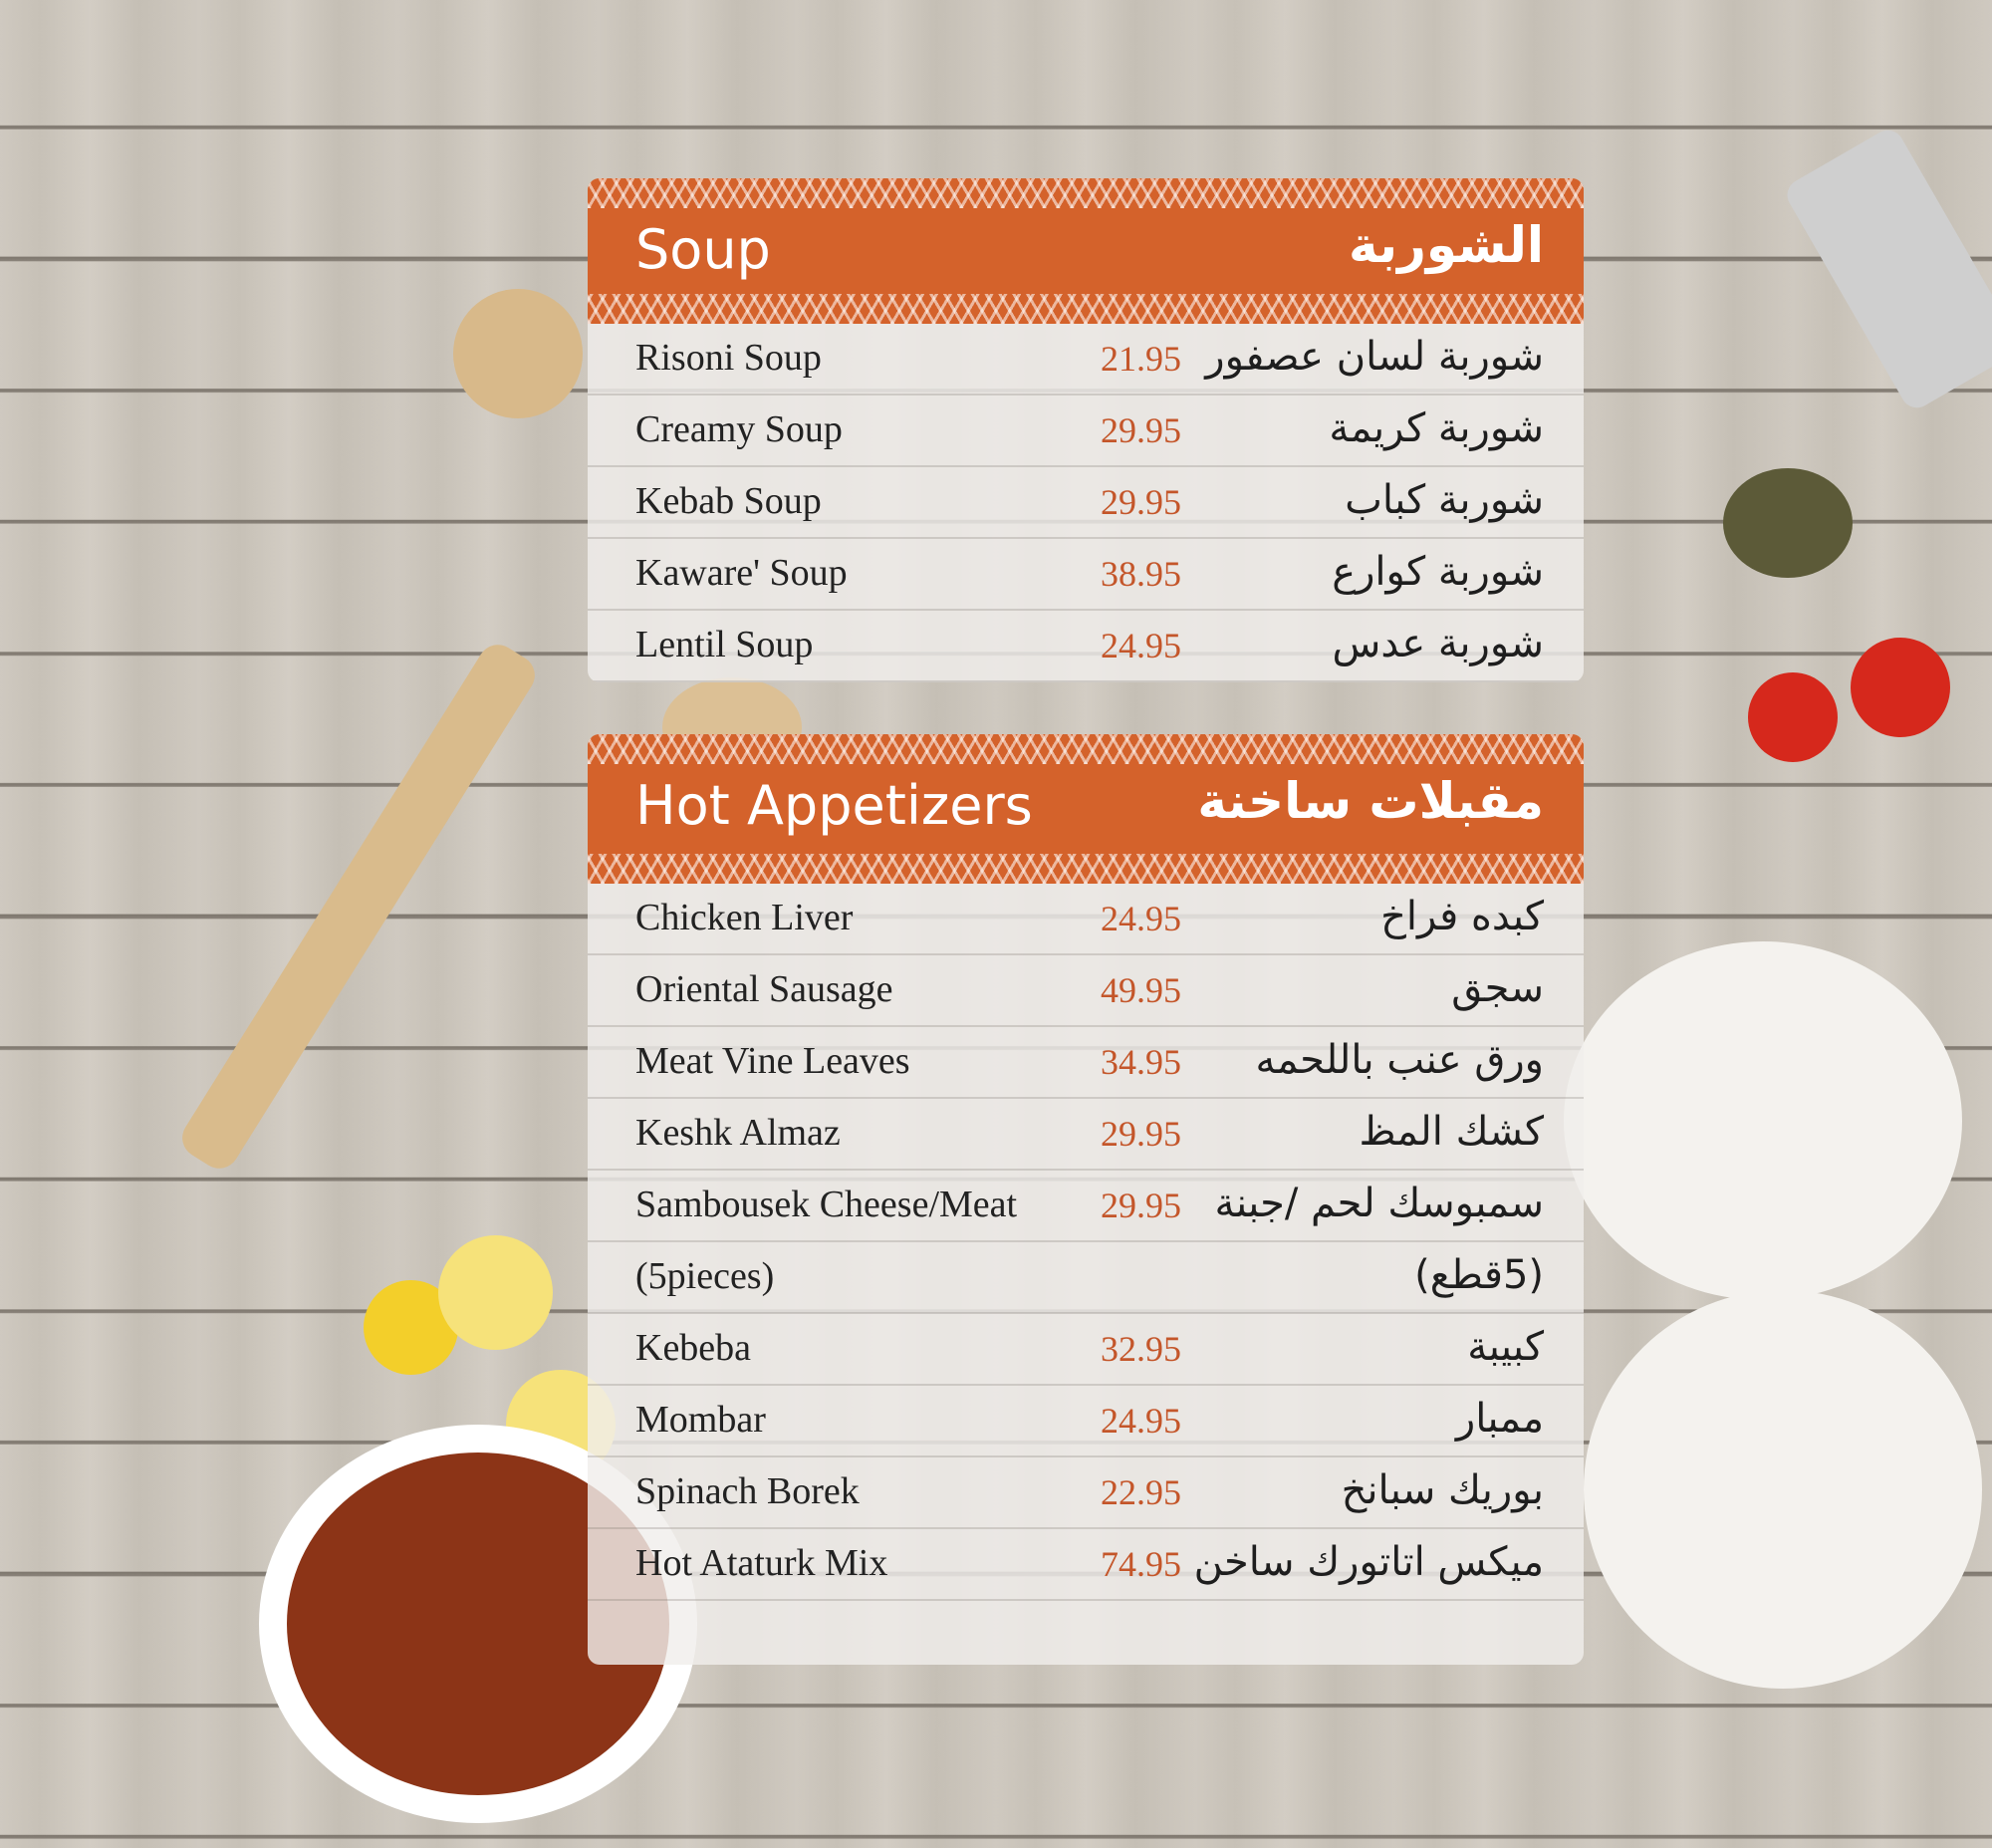 This screenshot has height=1848, width=1992. Describe the element at coordinates (1445, 500) in the screenshot. I see `item-name-arabic: شوربة كباب` at that location.